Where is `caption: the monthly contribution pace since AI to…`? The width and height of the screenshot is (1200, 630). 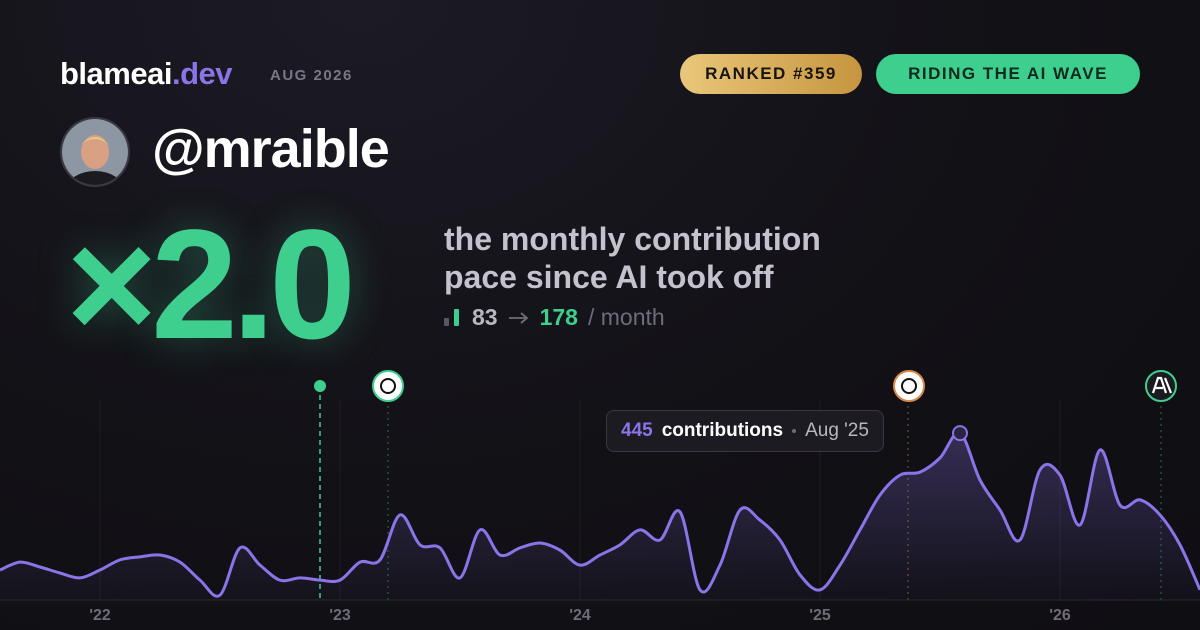 caption: the monthly contribution pace since AI to… is located at coordinates (632, 258).